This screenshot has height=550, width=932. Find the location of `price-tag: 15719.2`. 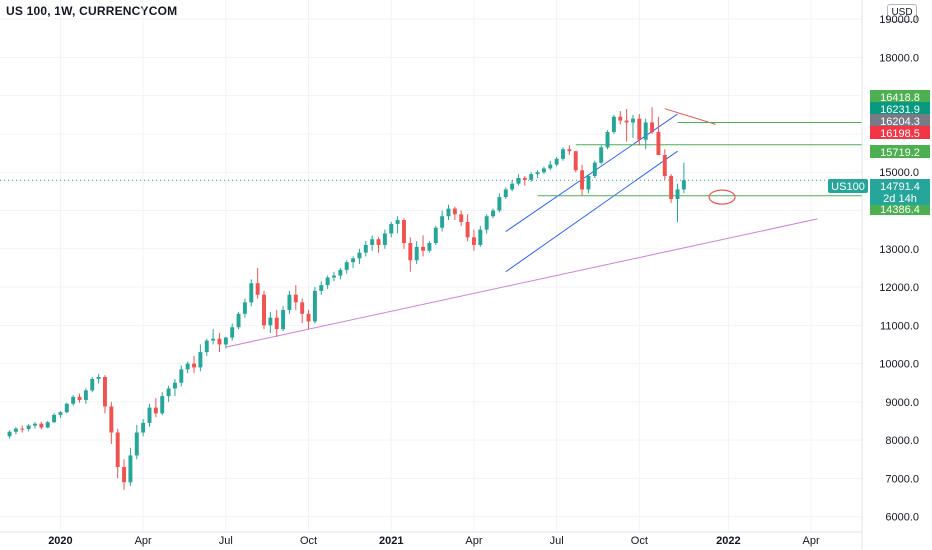

price-tag: 15719.2 is located at coordinates (900, 152).